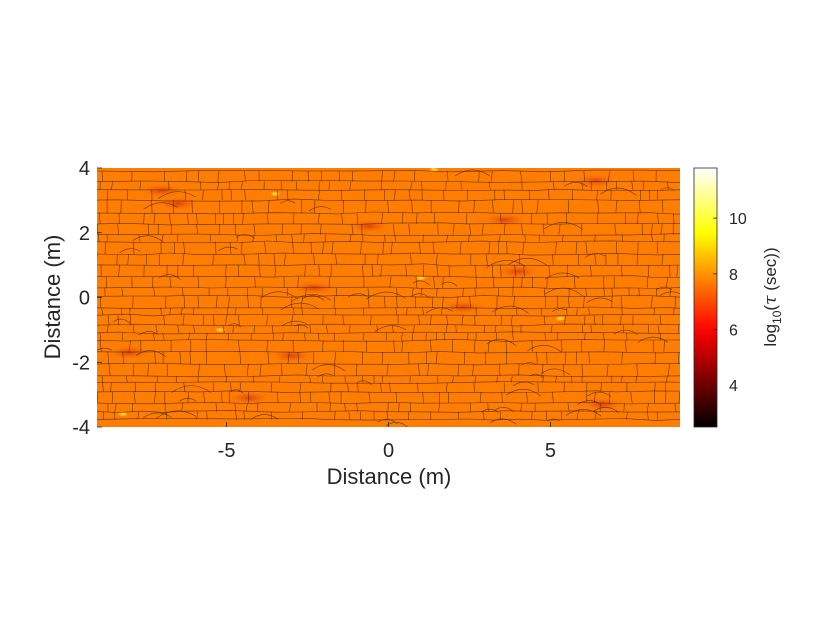 Image resolution: width=822 pixels, height=617 pixels. Describe the element at coordinates (84, 234) in the screenshot. I see `y-tick-label: 2` at that location.